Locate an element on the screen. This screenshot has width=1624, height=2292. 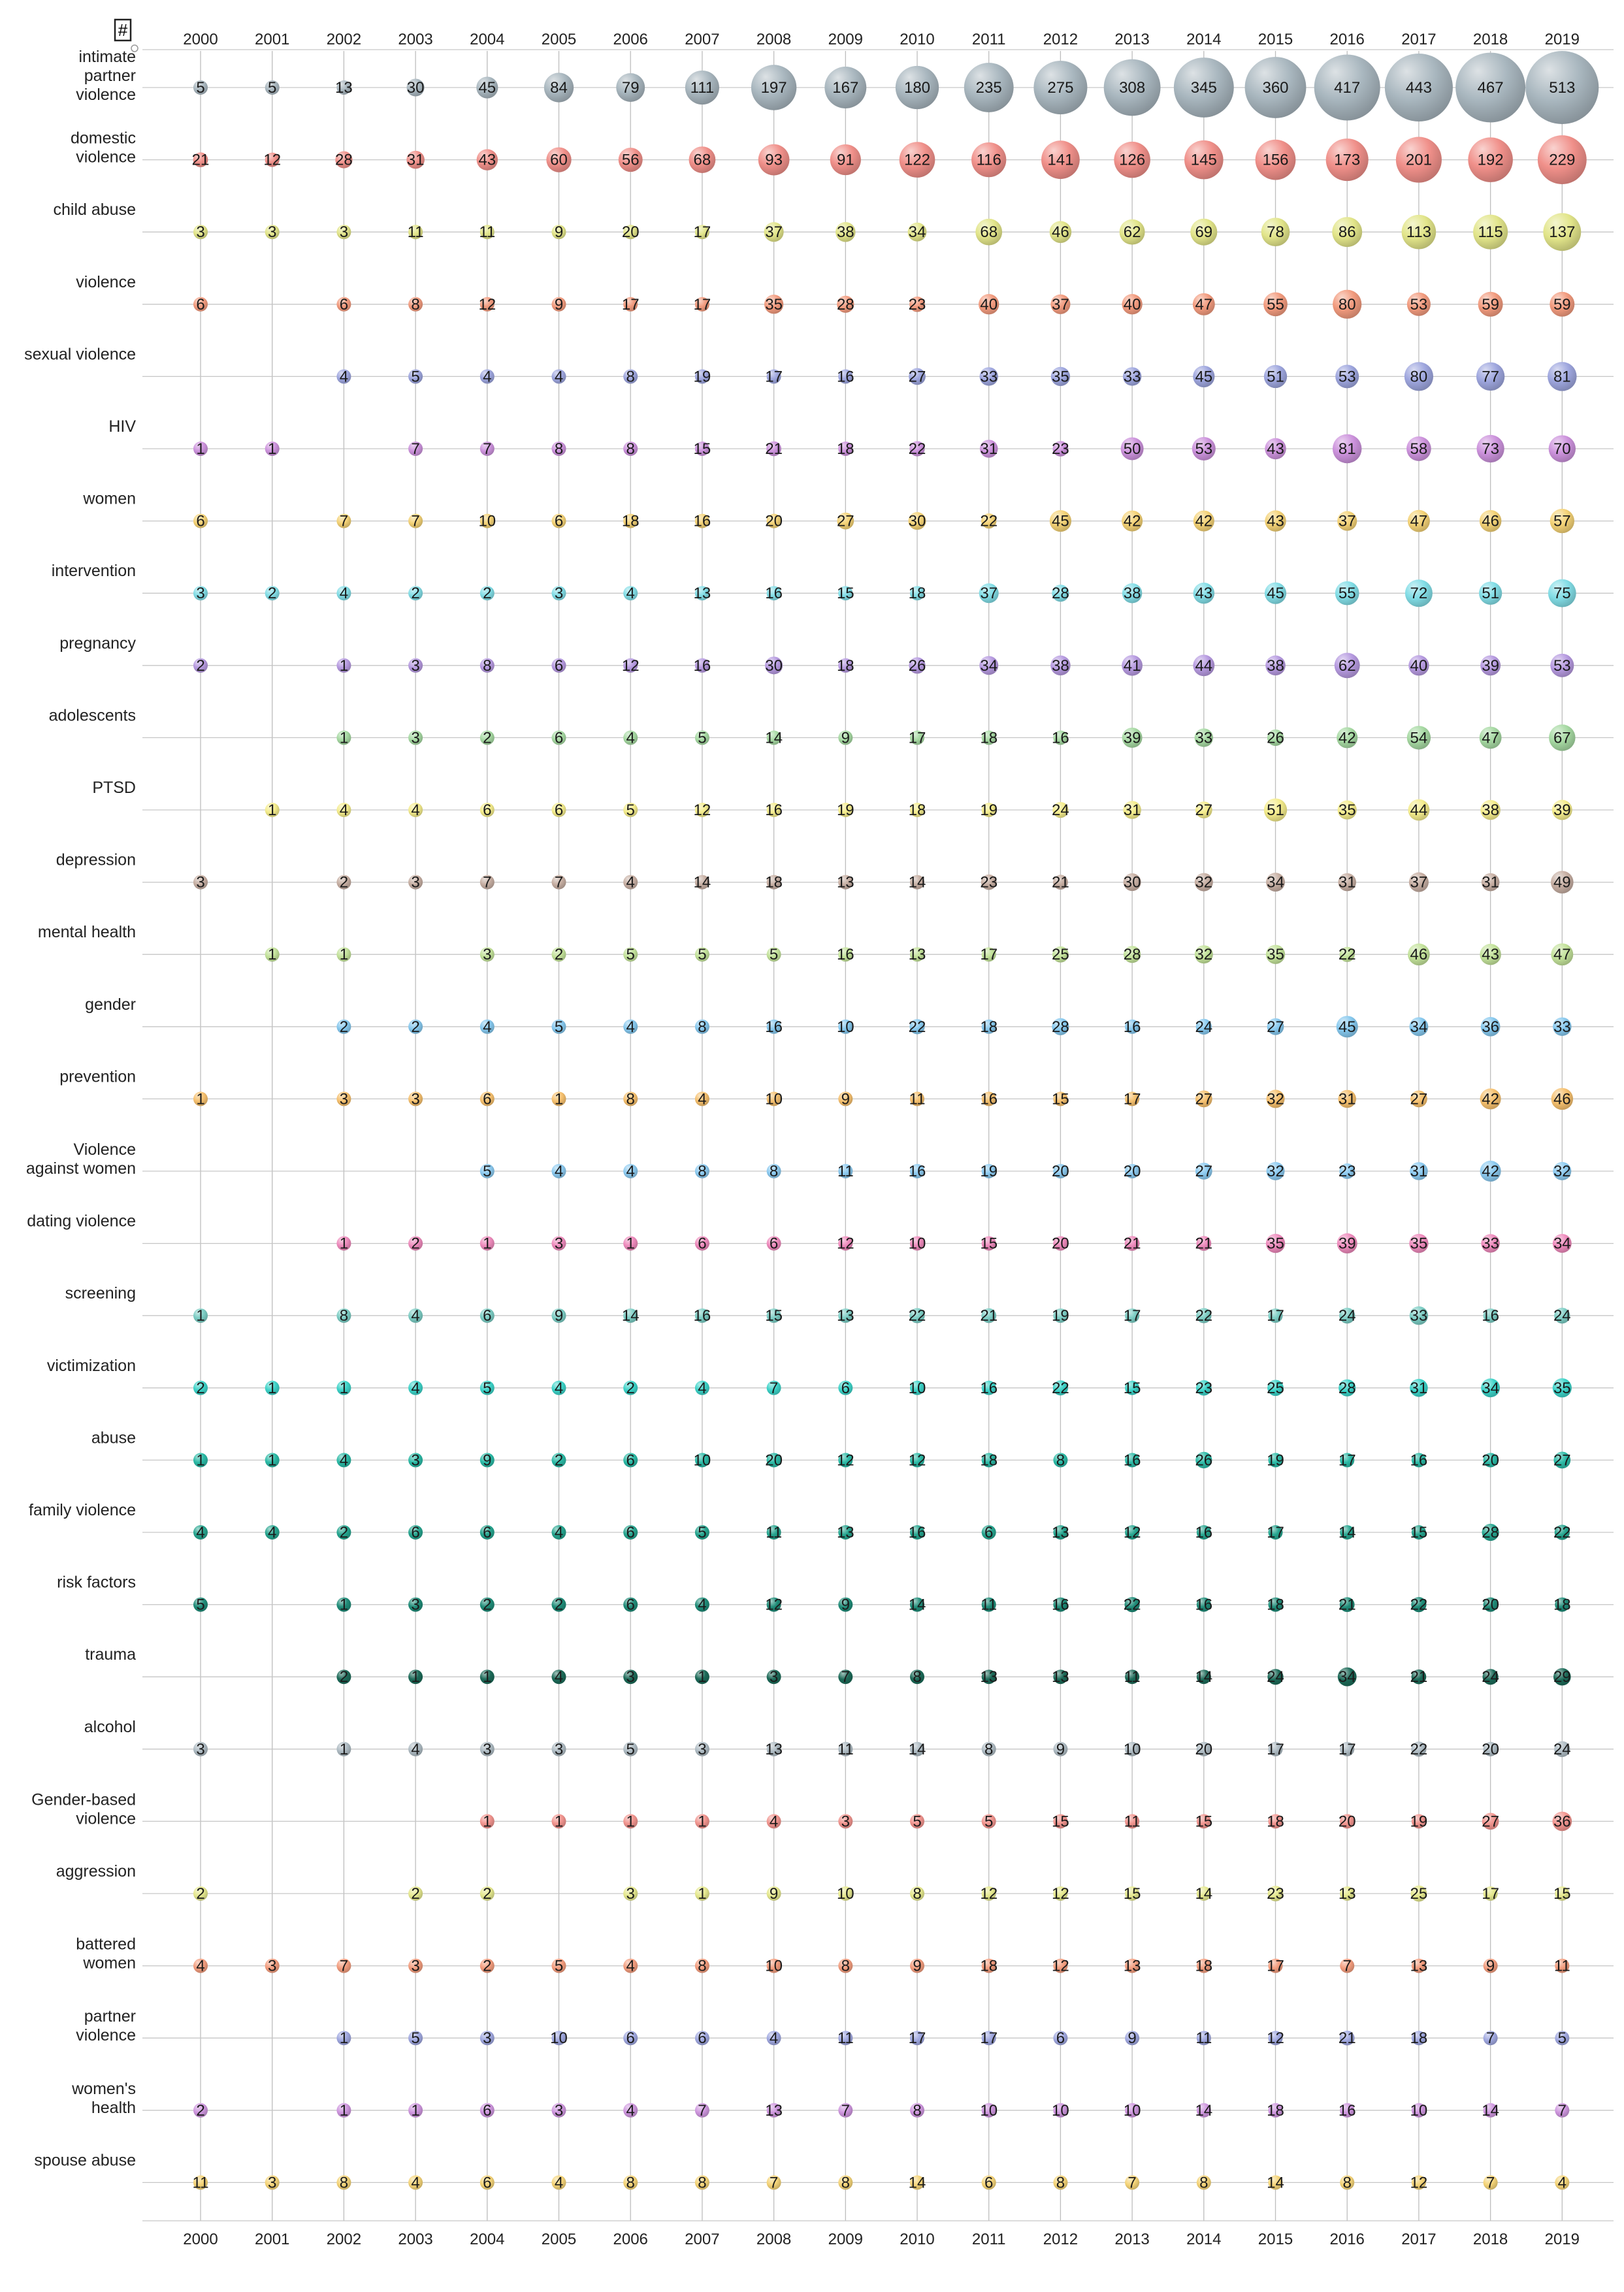
bubble-value-abuse-2006: 6 is located at coordinates (630, 1460).